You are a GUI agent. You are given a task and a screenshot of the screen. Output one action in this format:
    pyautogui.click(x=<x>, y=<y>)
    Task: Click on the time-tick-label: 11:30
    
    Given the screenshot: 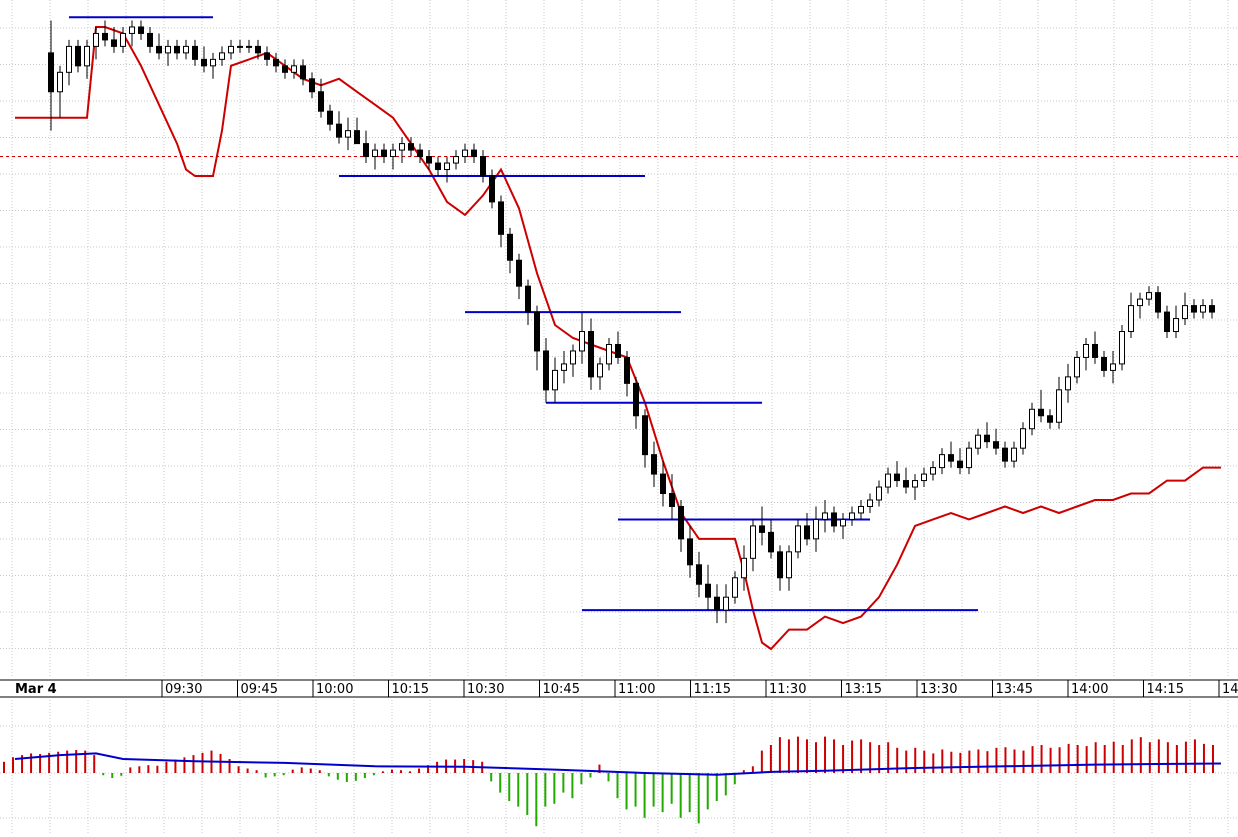 What is the action you would take?
    pyautogui.click(x=787, y=689)
    